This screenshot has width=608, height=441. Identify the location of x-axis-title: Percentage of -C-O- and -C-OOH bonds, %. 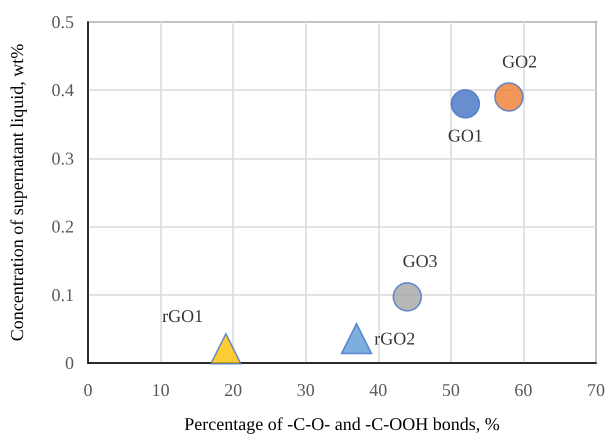
(342, 424).